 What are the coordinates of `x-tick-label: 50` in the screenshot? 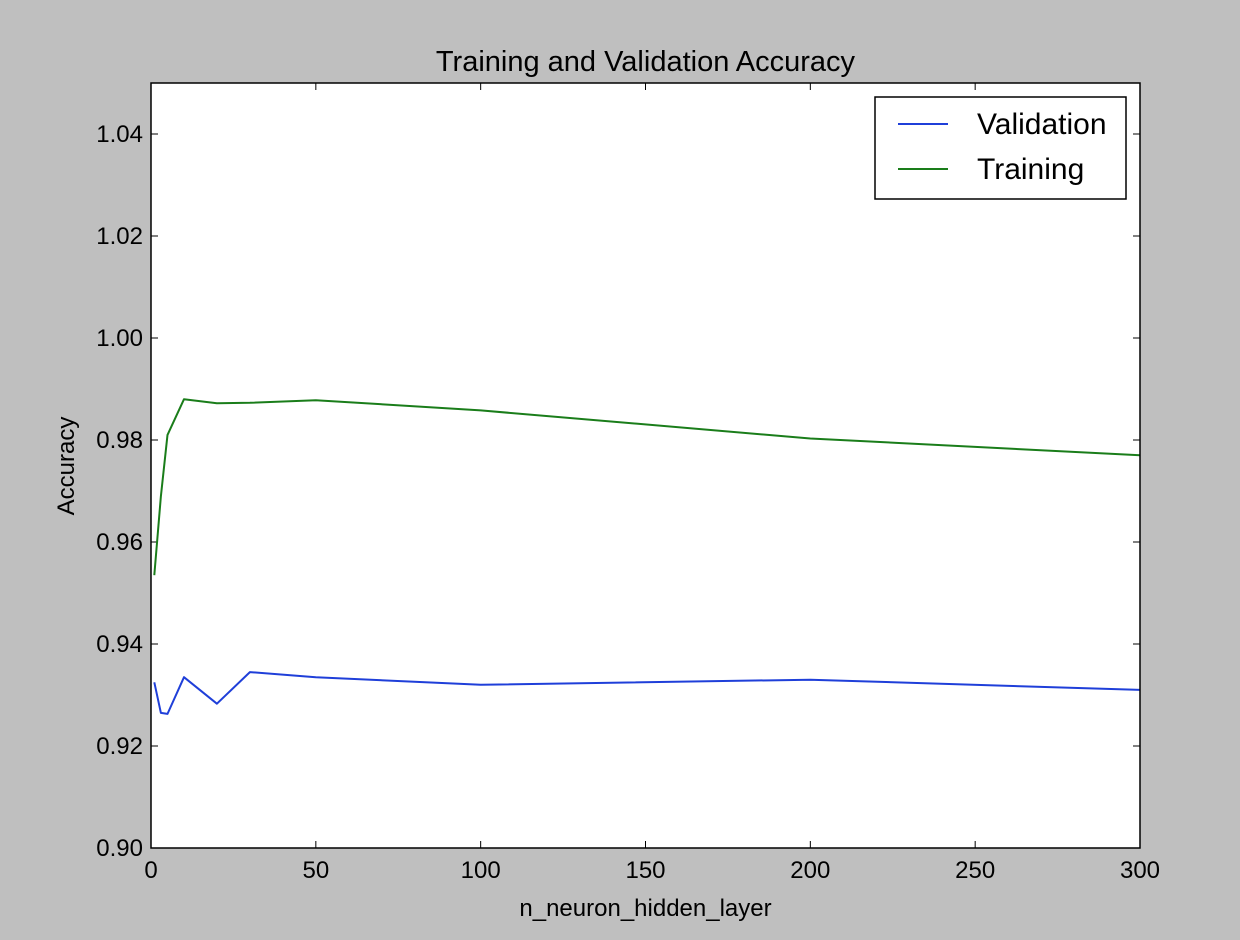 It's located at (315, 870).